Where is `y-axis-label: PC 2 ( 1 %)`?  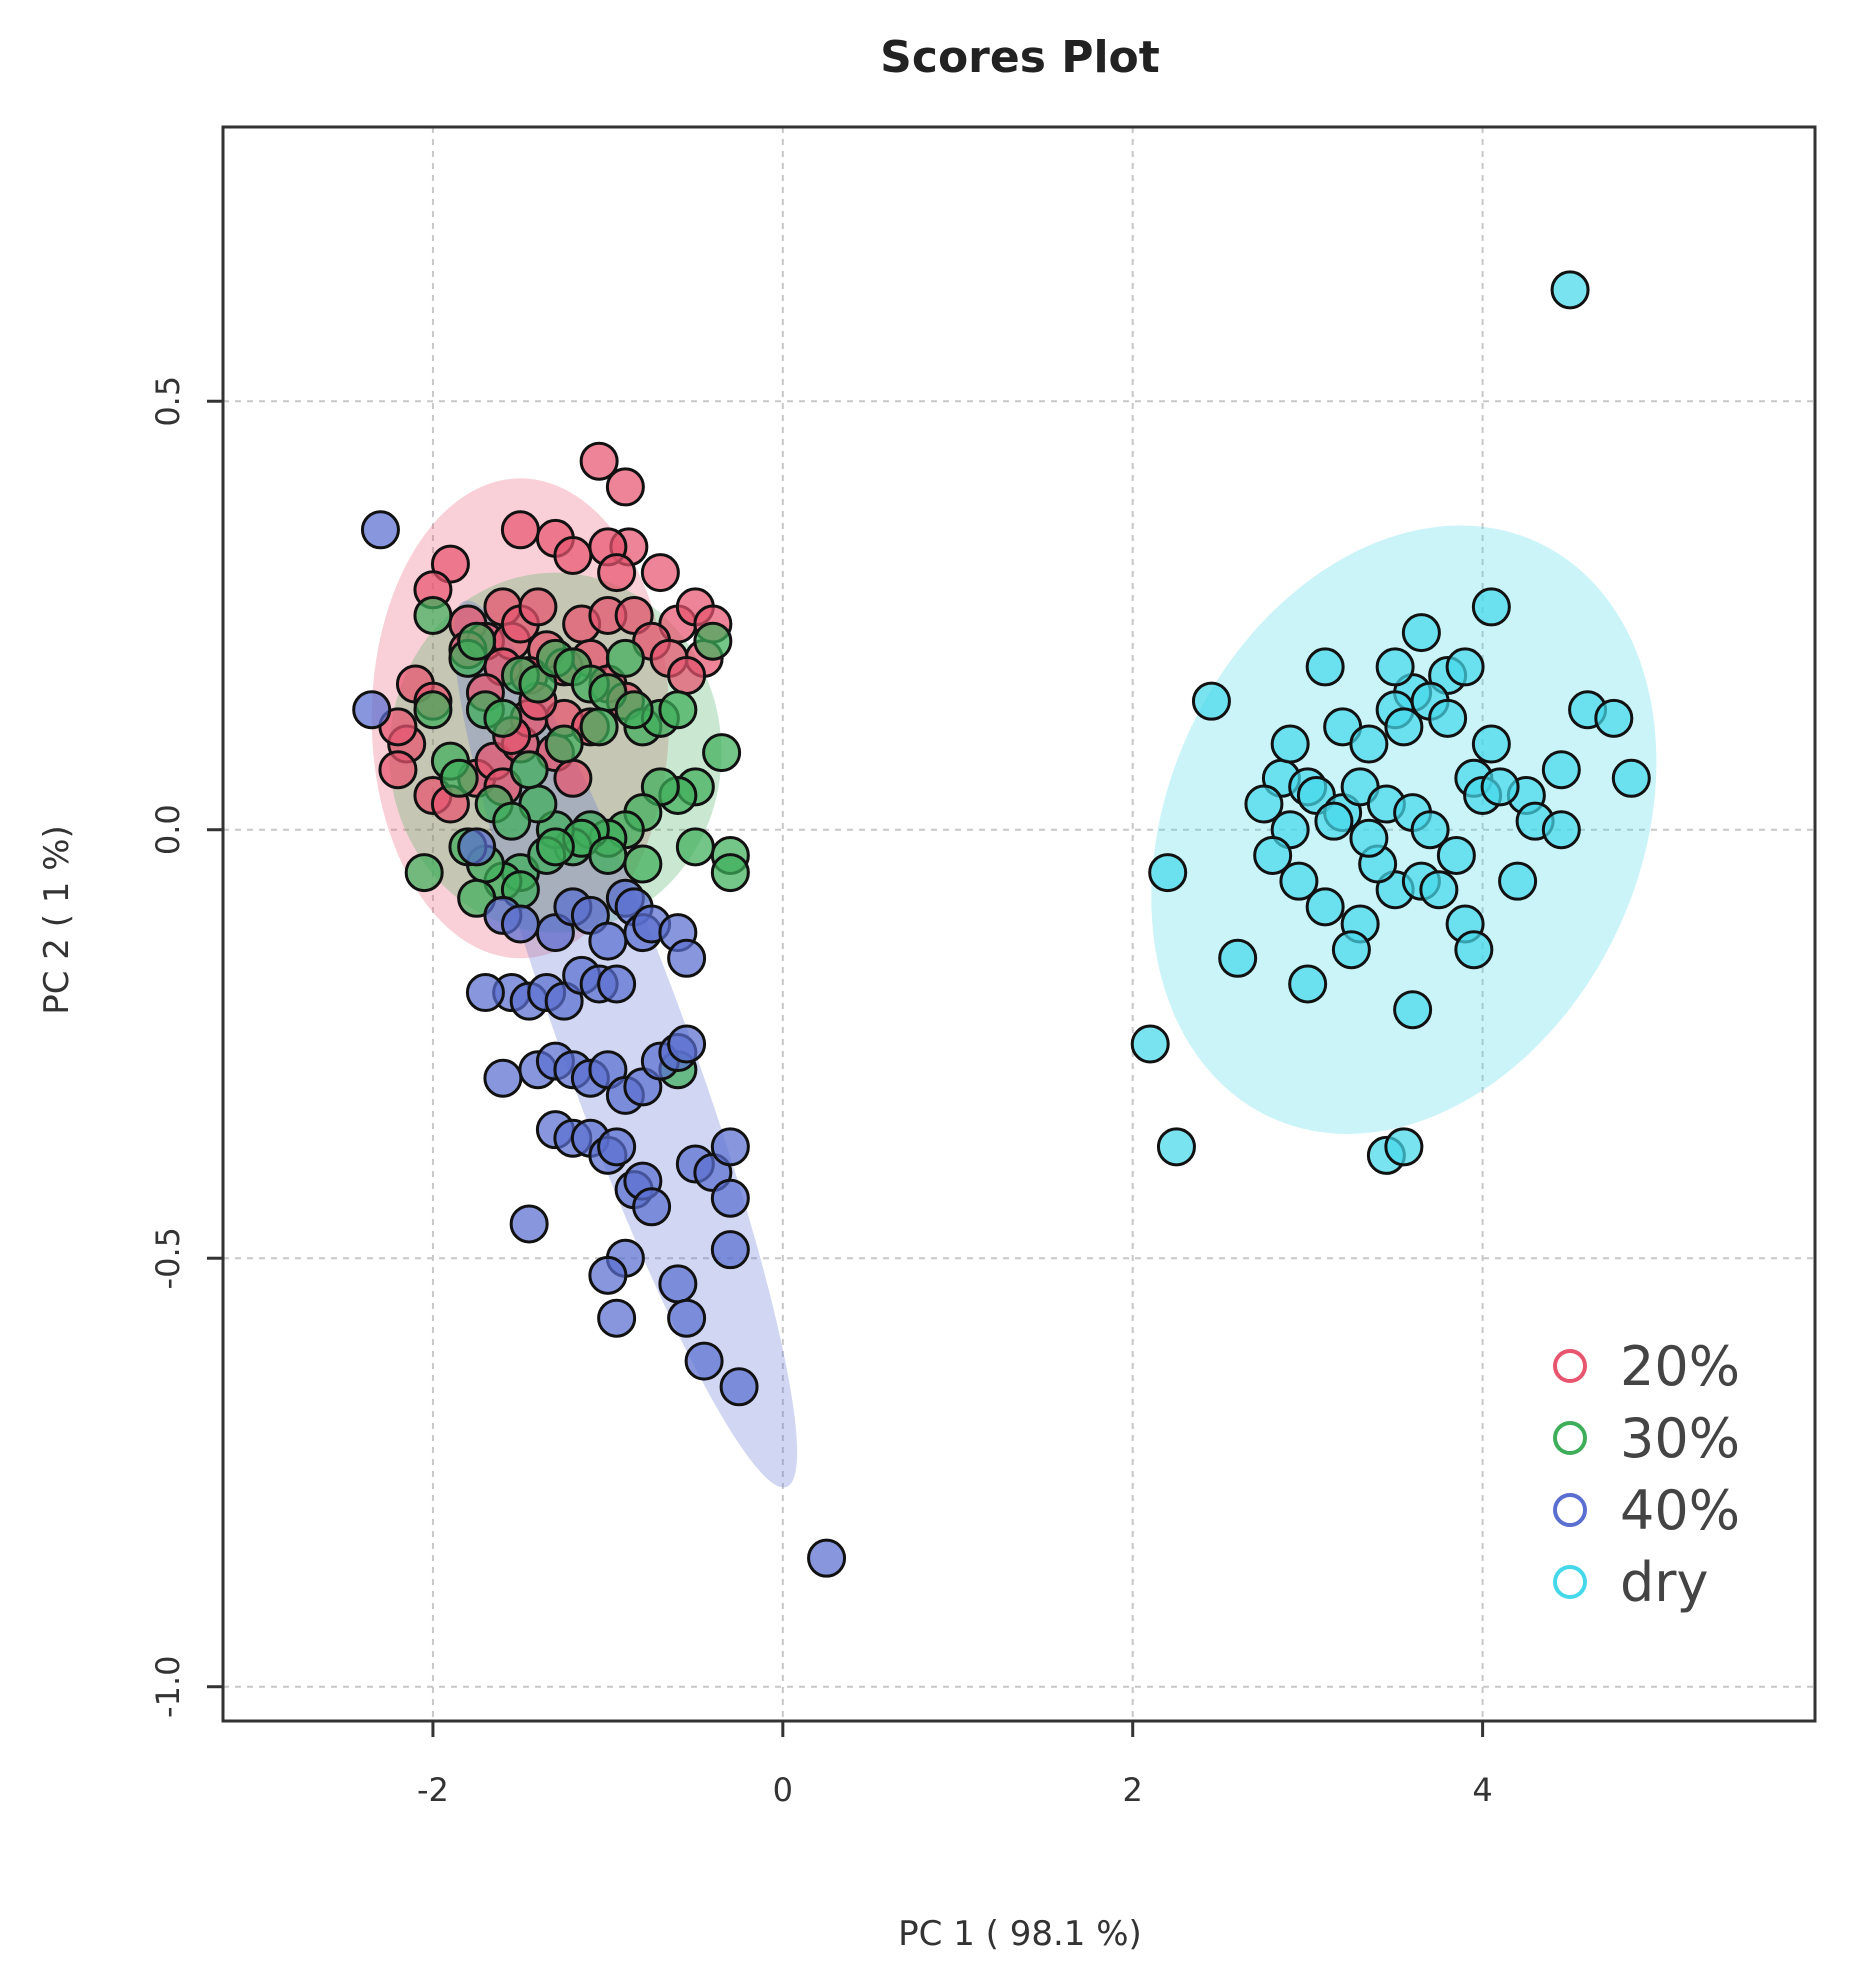
y-axis-label: PC 2 ( 1 %) is located at coordinates (57, 920).